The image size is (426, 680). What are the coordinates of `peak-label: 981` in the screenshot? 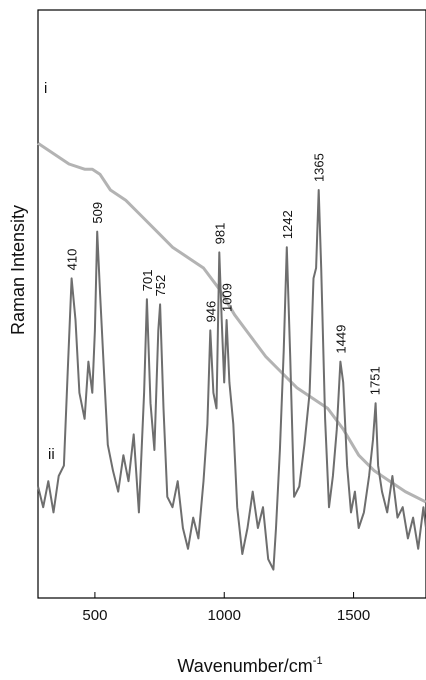 It's located at (219, 234).